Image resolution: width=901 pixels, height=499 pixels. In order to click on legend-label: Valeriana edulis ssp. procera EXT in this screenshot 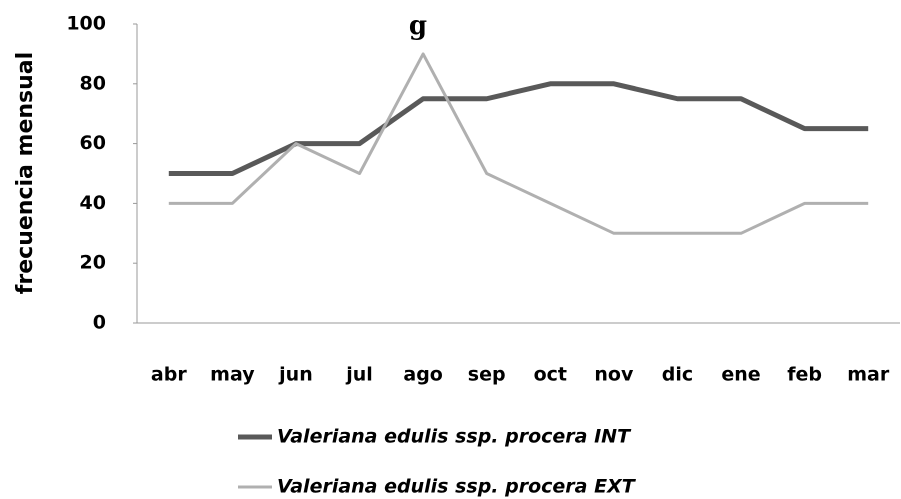, I will do `click(457, 487)`.